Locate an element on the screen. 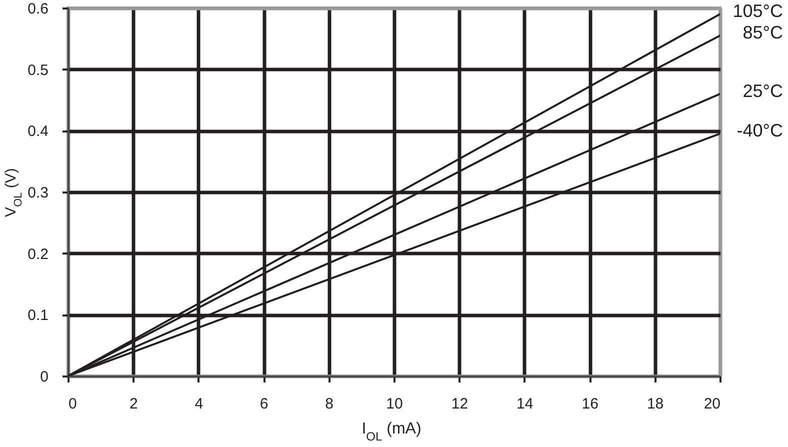  y-tick-label: 0.2 is located at coordinates (38, 254).